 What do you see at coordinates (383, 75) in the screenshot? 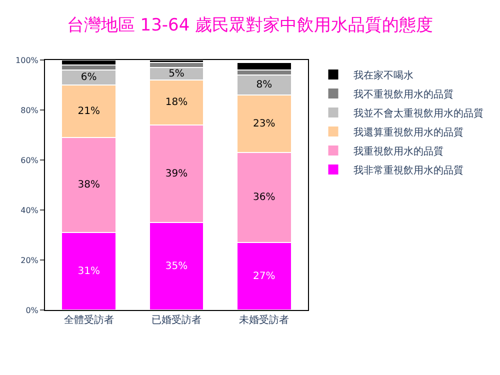
I see `legend-label: 我在家不喝水` at bounding box center [383, 75].